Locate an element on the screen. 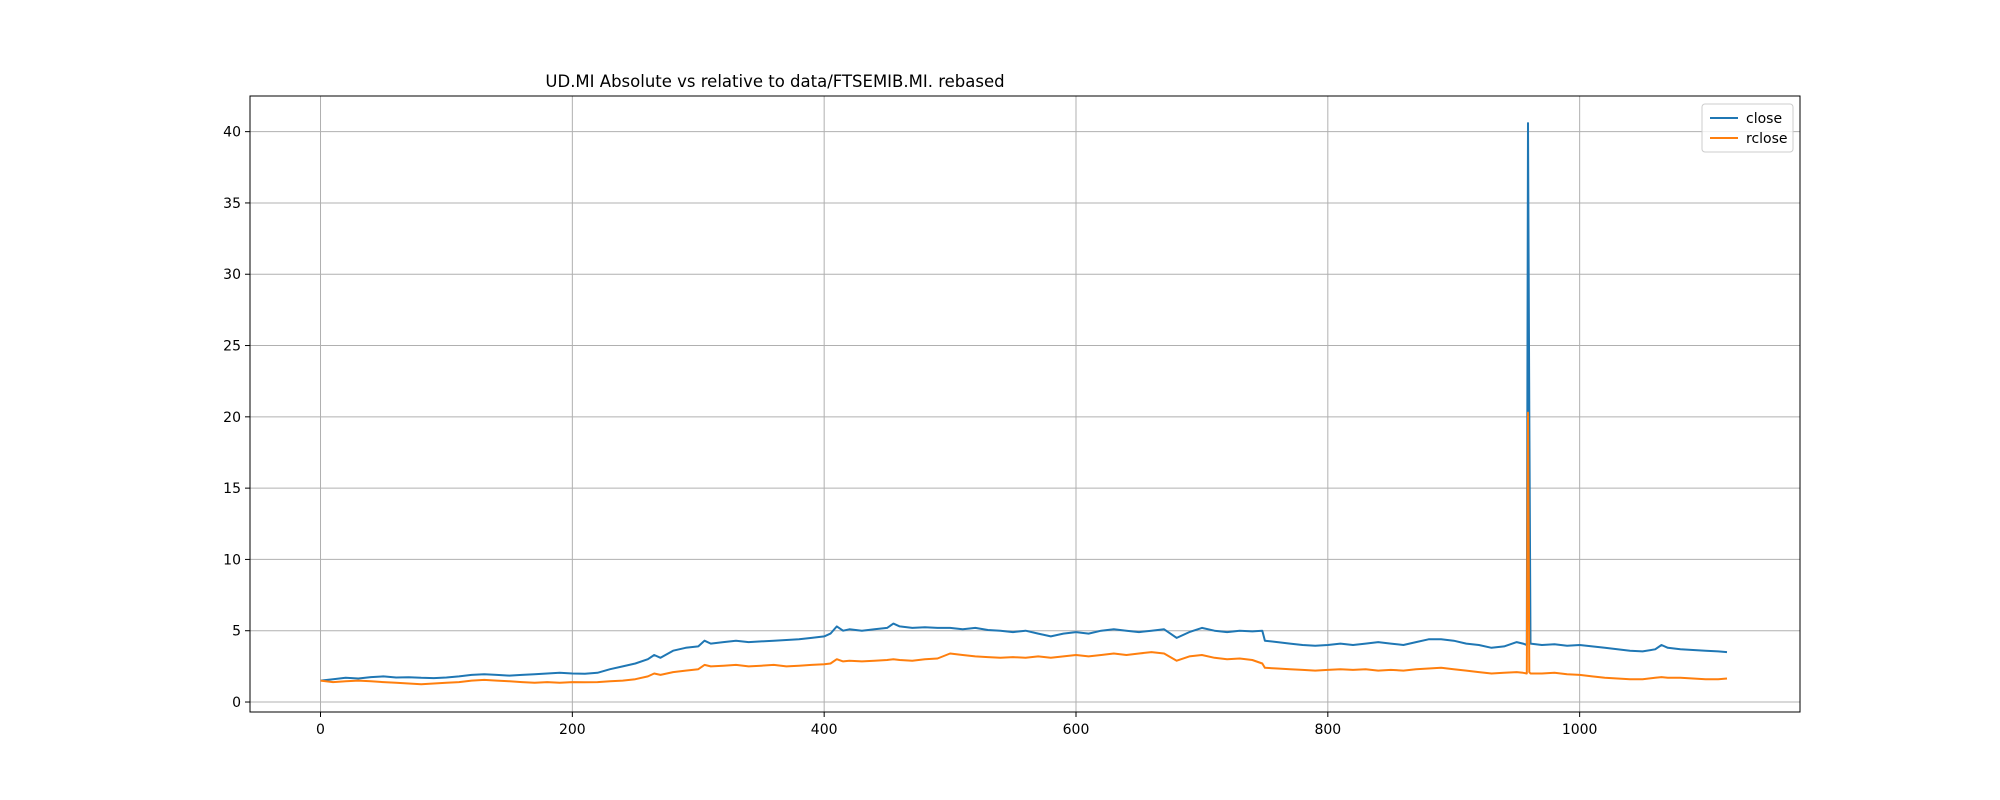  y-tick-label: 0 is located at coordinates (236, 703).